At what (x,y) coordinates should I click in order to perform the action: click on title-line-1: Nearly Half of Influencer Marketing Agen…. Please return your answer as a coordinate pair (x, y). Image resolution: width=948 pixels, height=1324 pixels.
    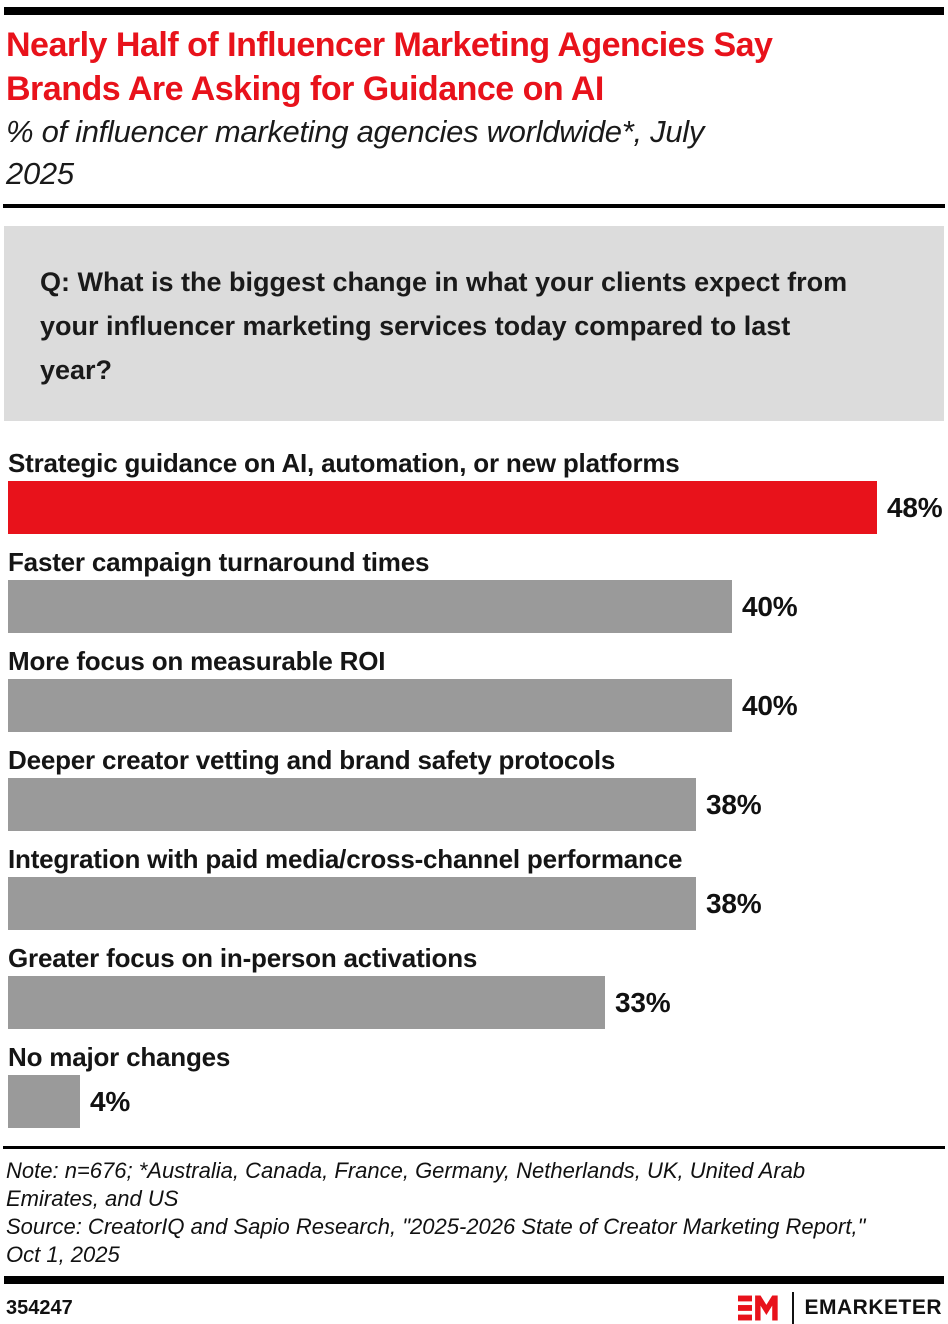
    Looking at the image, I should click on (389, 45).